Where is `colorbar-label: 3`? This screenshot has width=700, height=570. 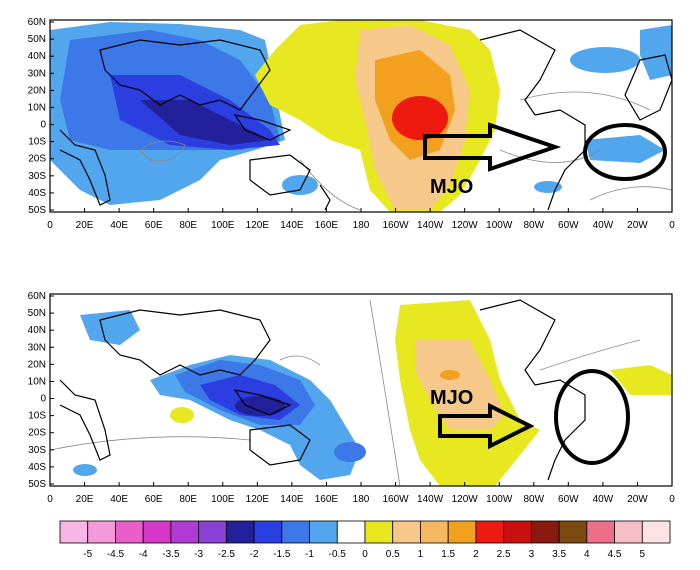
colorbar-label: 3 is located at coordinates (532, 554).